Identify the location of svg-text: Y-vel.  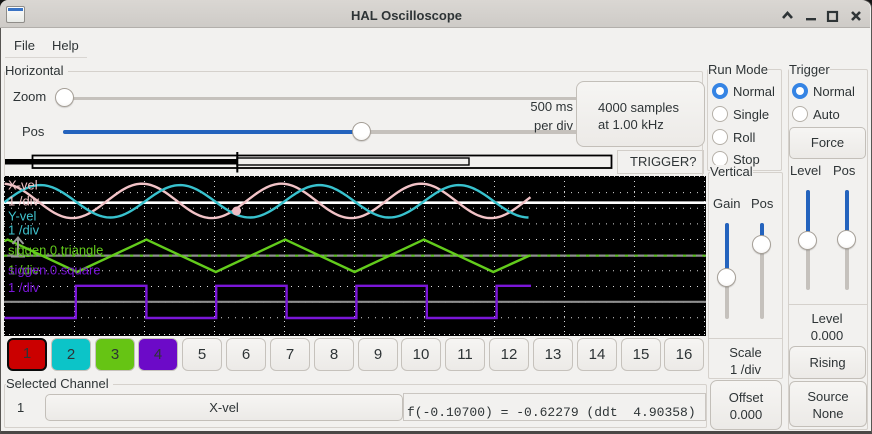
(22, 216).